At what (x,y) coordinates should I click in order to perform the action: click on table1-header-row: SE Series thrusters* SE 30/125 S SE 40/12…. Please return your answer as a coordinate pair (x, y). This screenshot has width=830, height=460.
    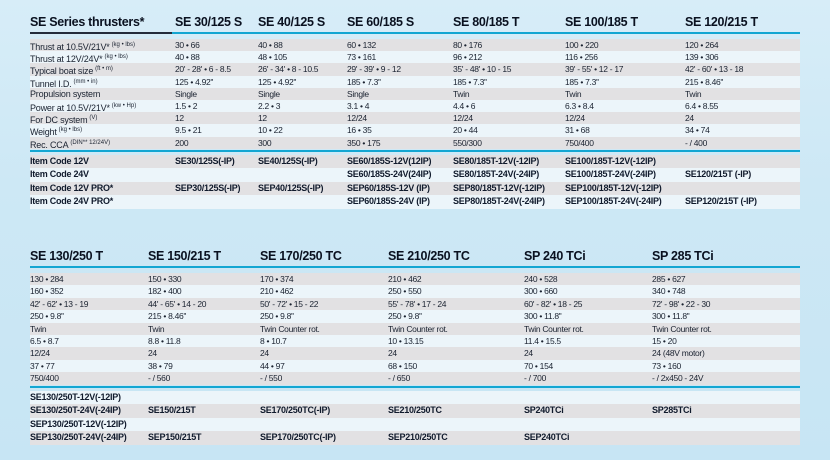
    Looking at the image, I should click on (415, 19).